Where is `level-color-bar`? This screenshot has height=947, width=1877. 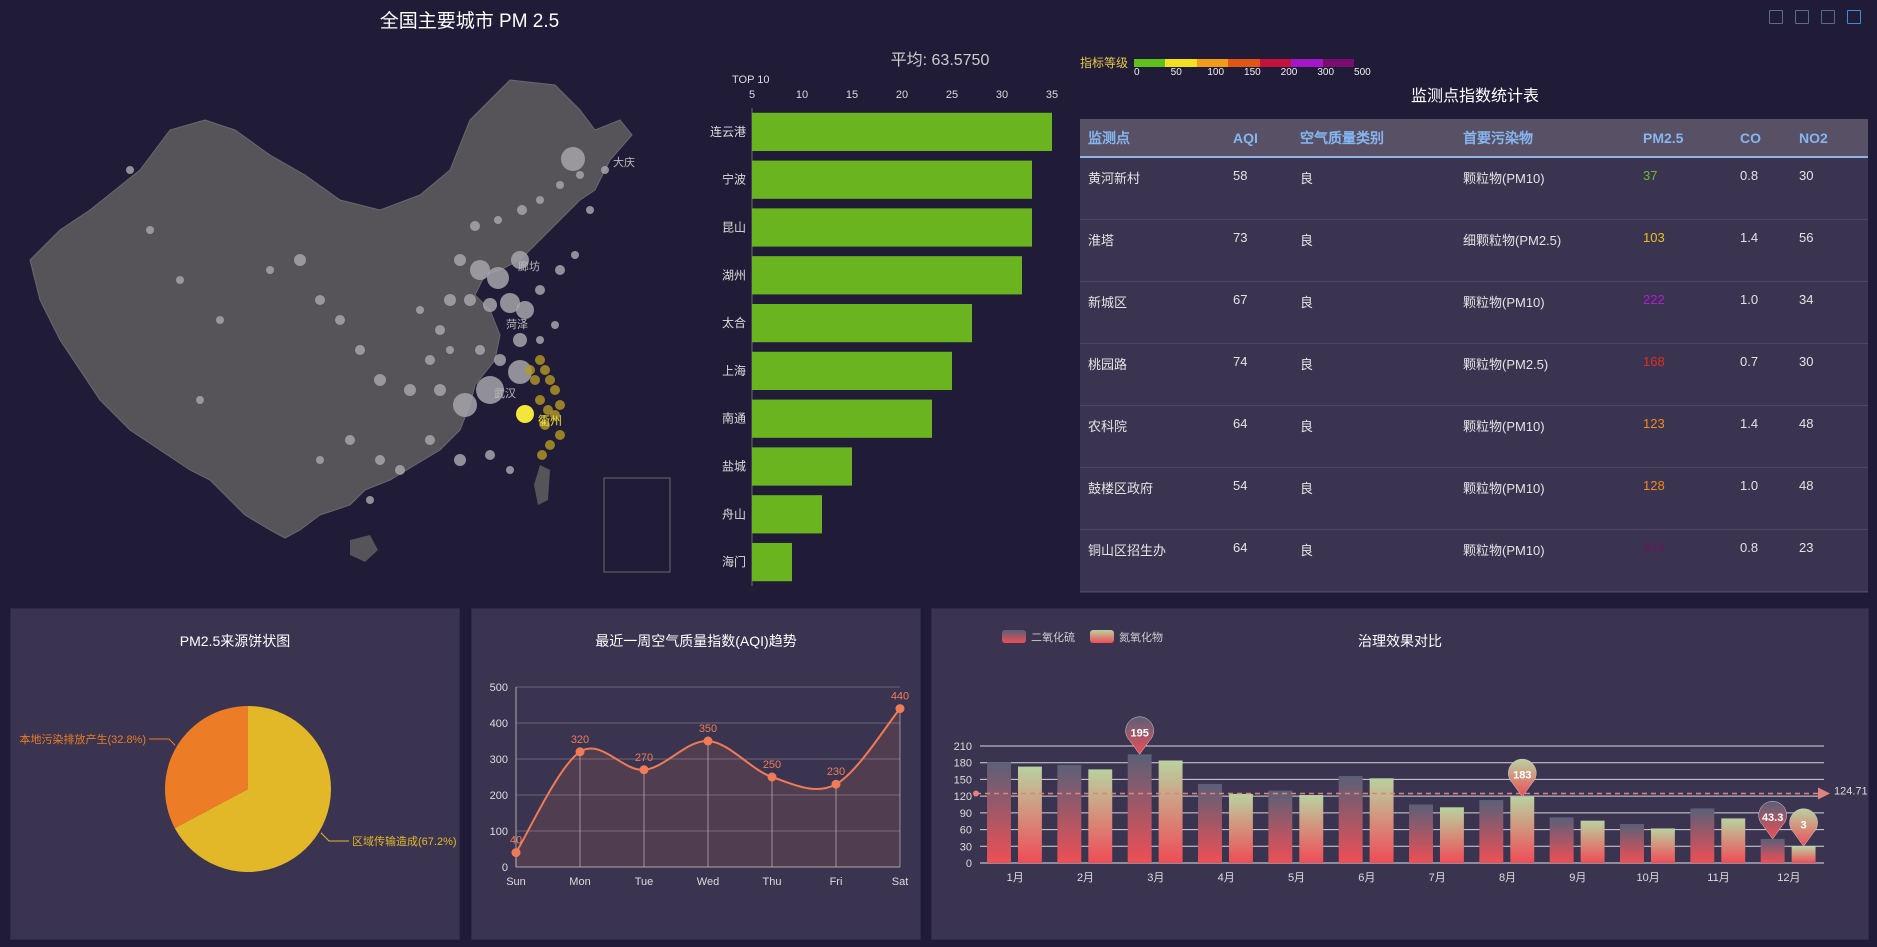
level-color-bar is located at coordinates (1244, 63).